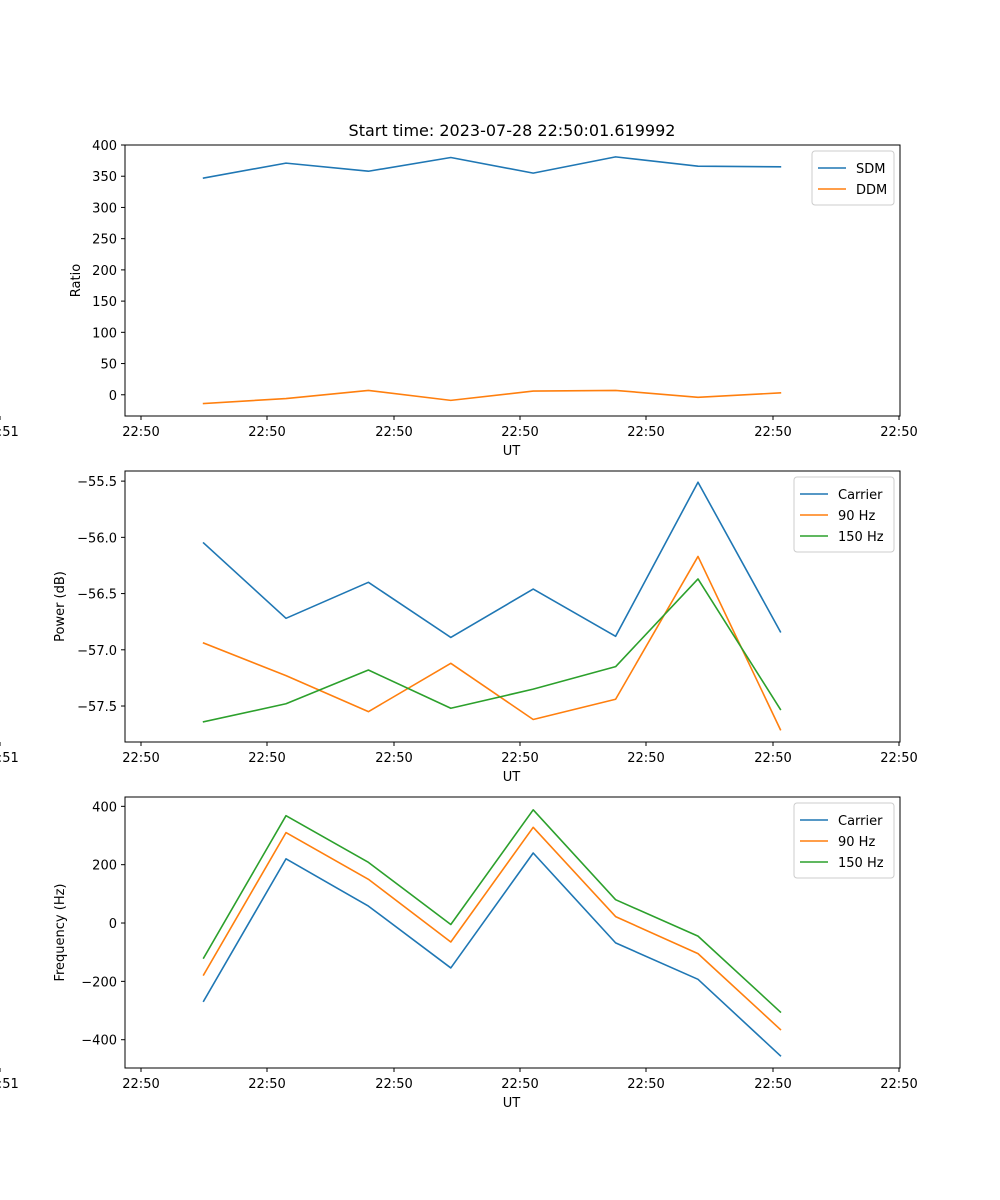  Describe the element at coordinates (60, 932) in the screenshot. I see `y-axis-label: Frequency (Hz)` at that location.